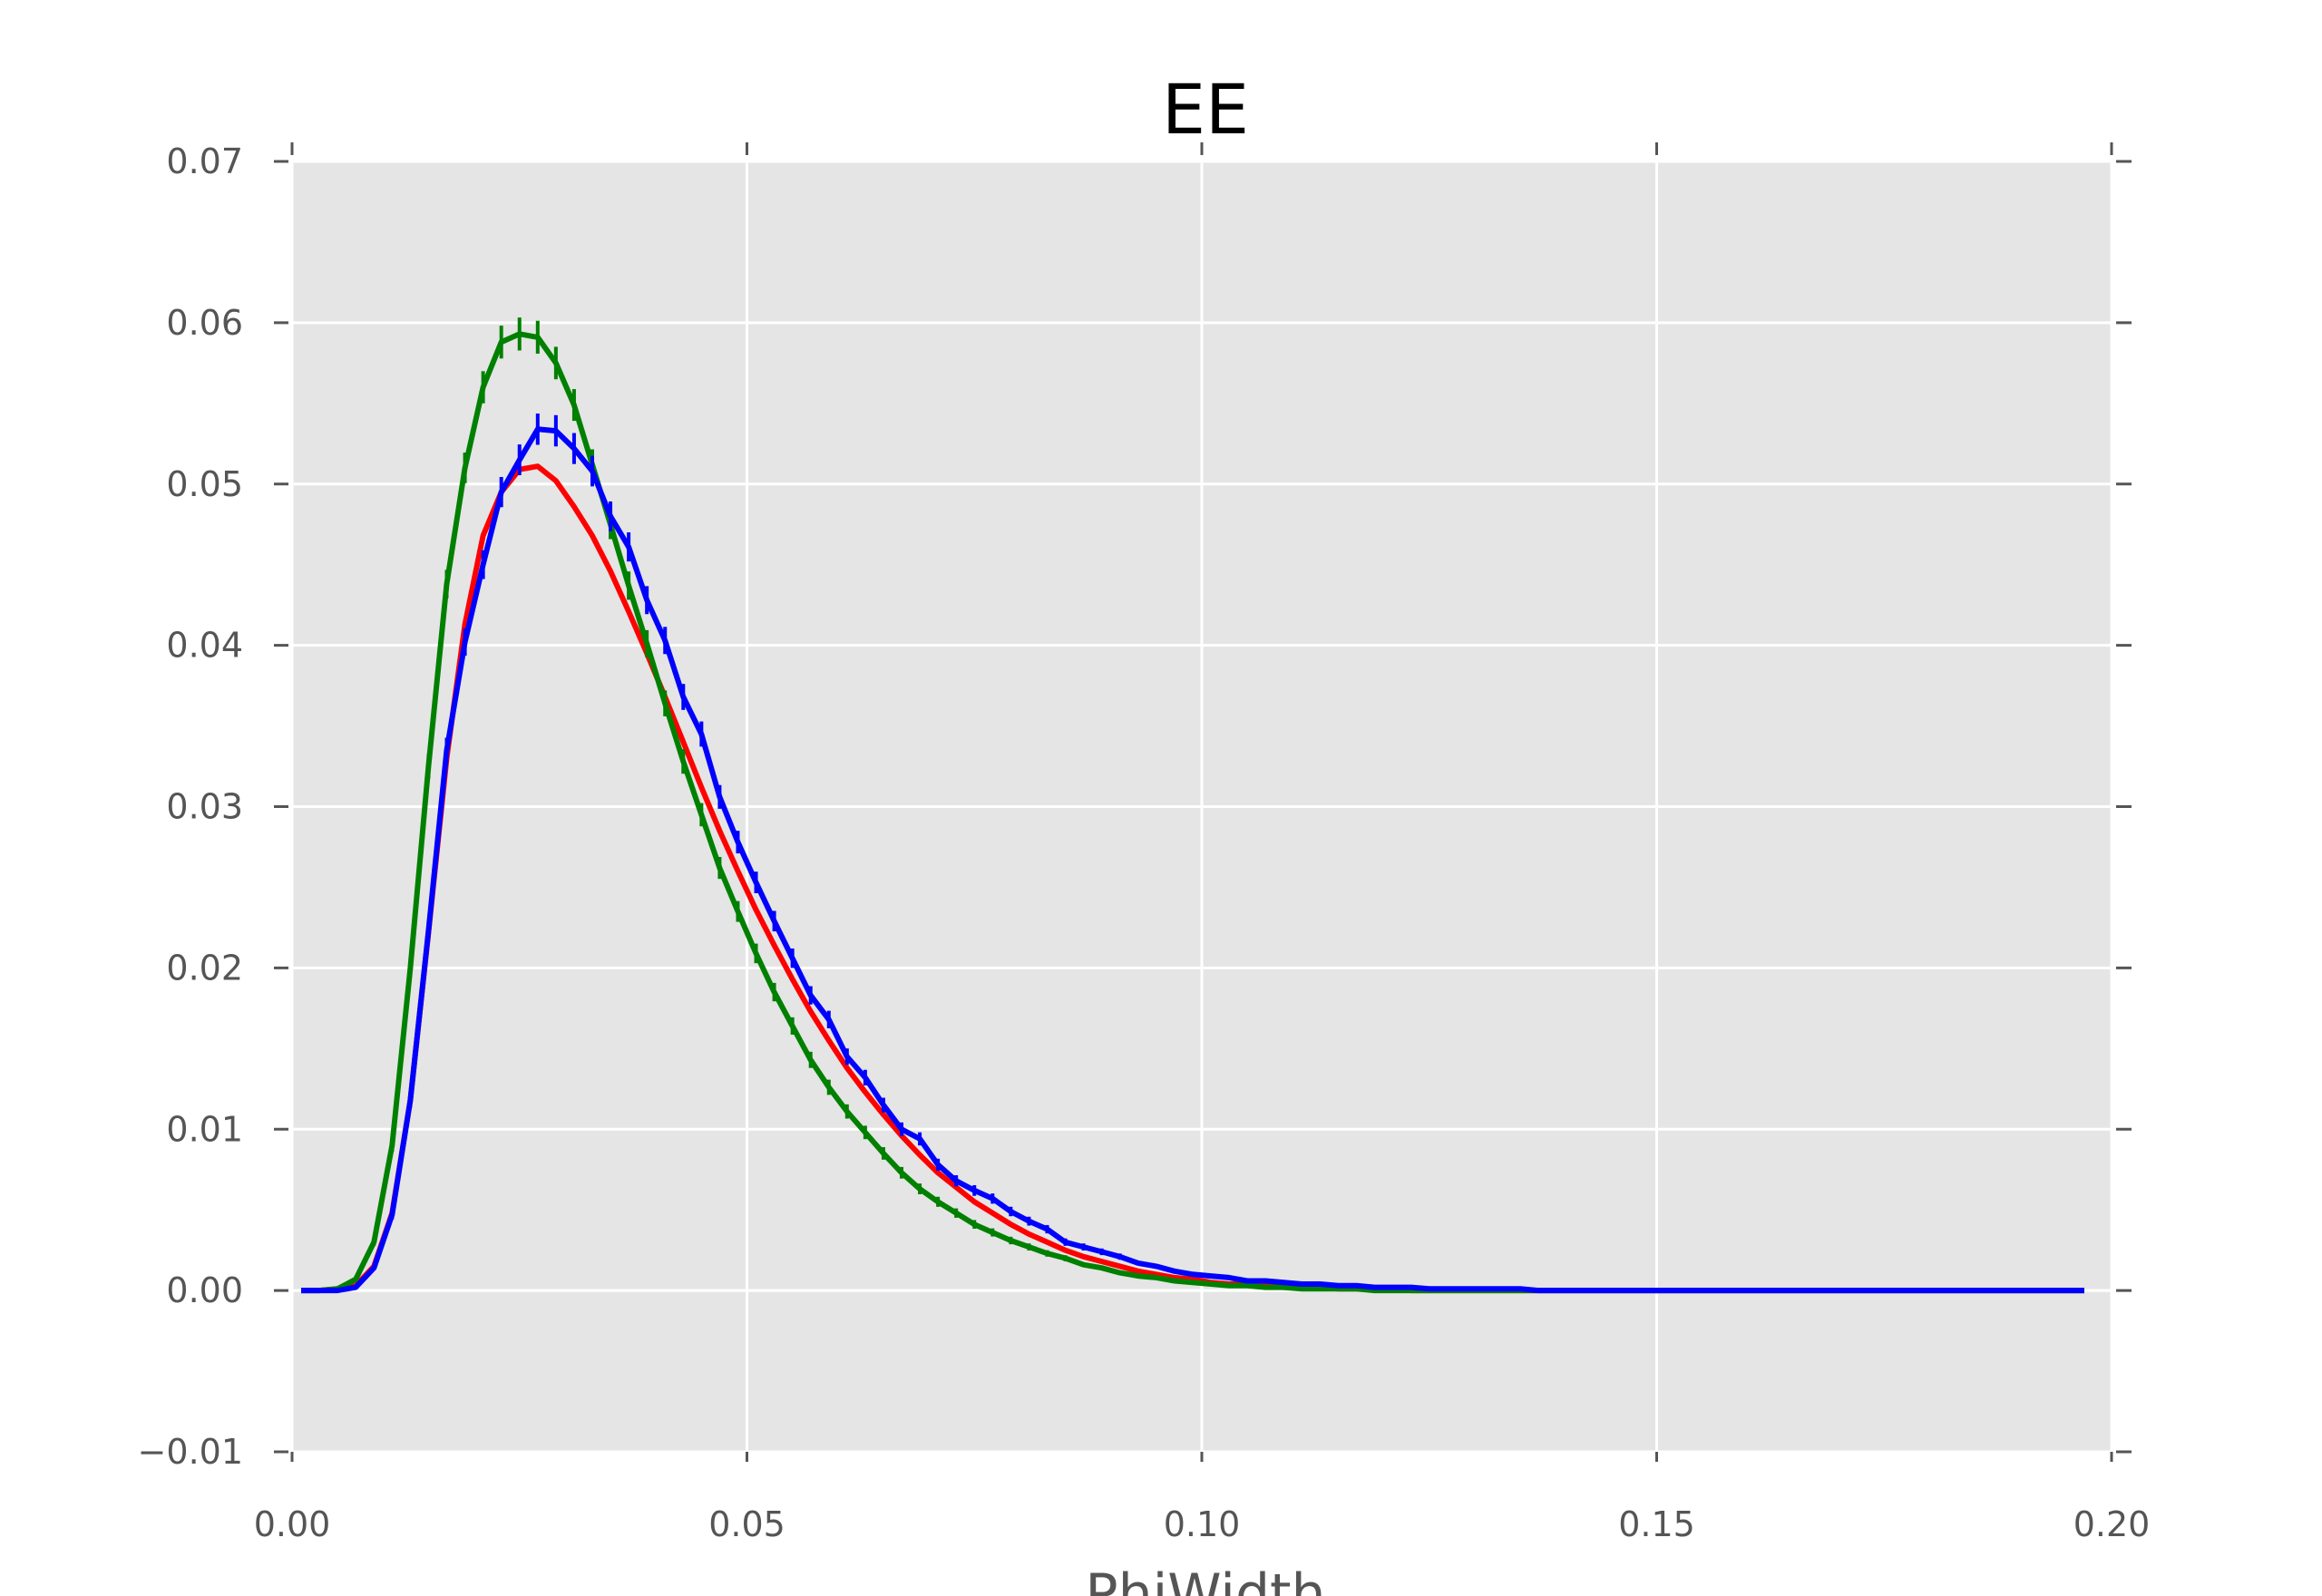  Describe the element at coordinates (204, 161) in the screenshot. I see `y-tick-label: 0.07` at that location.